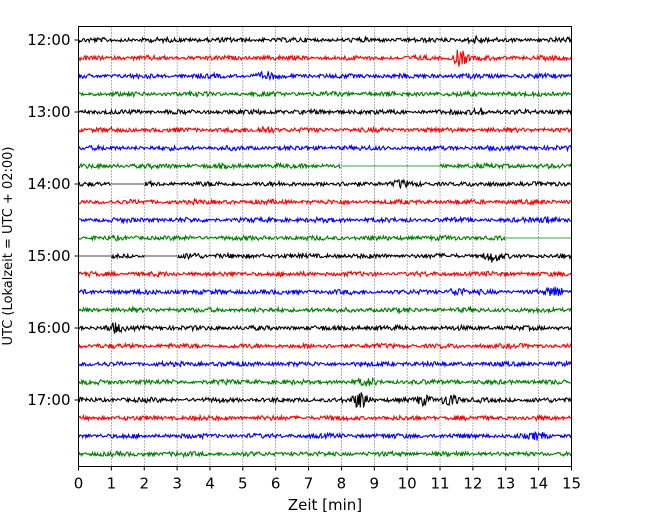  Describe the element at coordinates (505, 484) in the screenshot. I see `x-tick-label: 13` at that location.